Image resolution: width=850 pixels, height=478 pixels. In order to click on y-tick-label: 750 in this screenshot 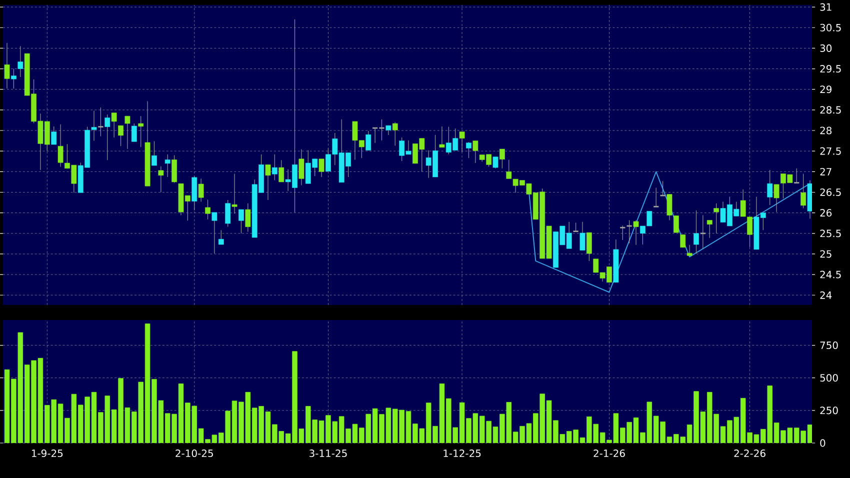, I will do `click(829, 346)`.